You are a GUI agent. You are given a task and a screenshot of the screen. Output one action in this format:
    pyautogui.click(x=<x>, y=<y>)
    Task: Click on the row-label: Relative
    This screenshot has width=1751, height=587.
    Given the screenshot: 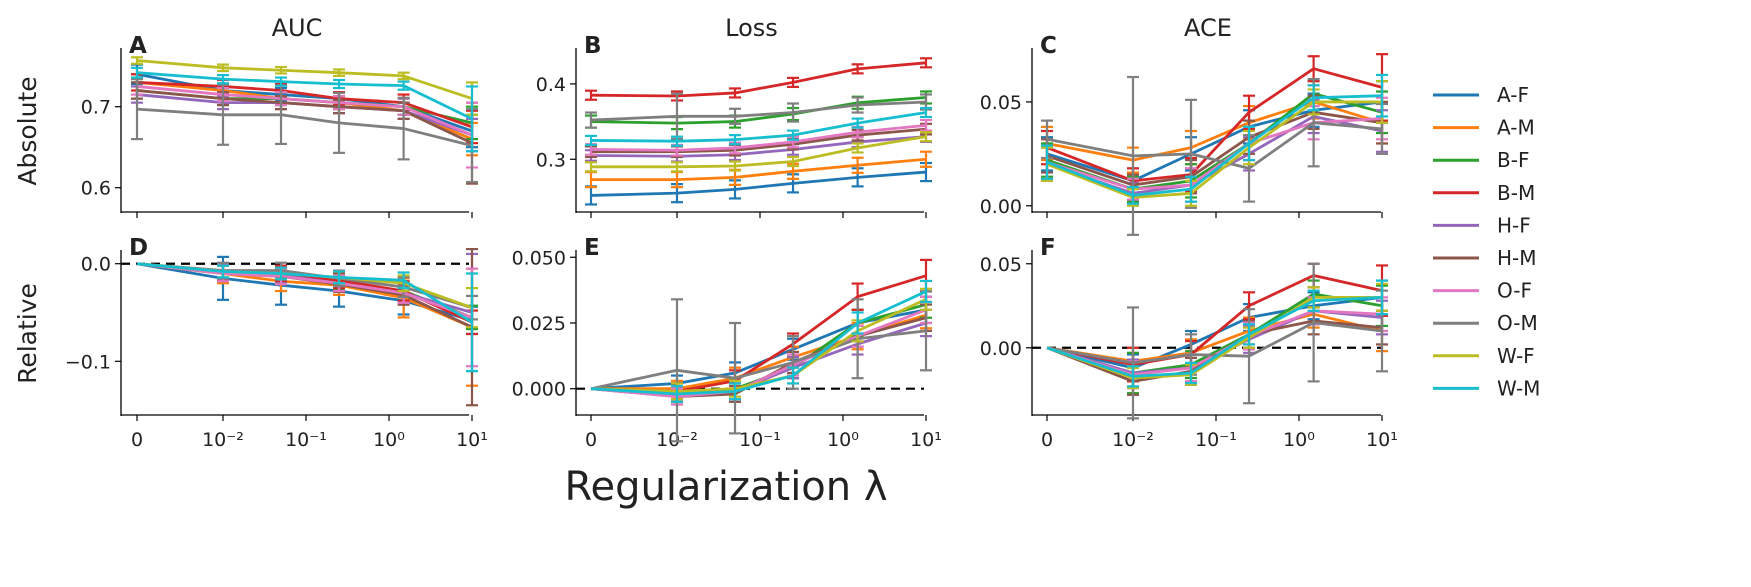 What is the action you would take?
    pyautogui.click(x=27, y=333)
    